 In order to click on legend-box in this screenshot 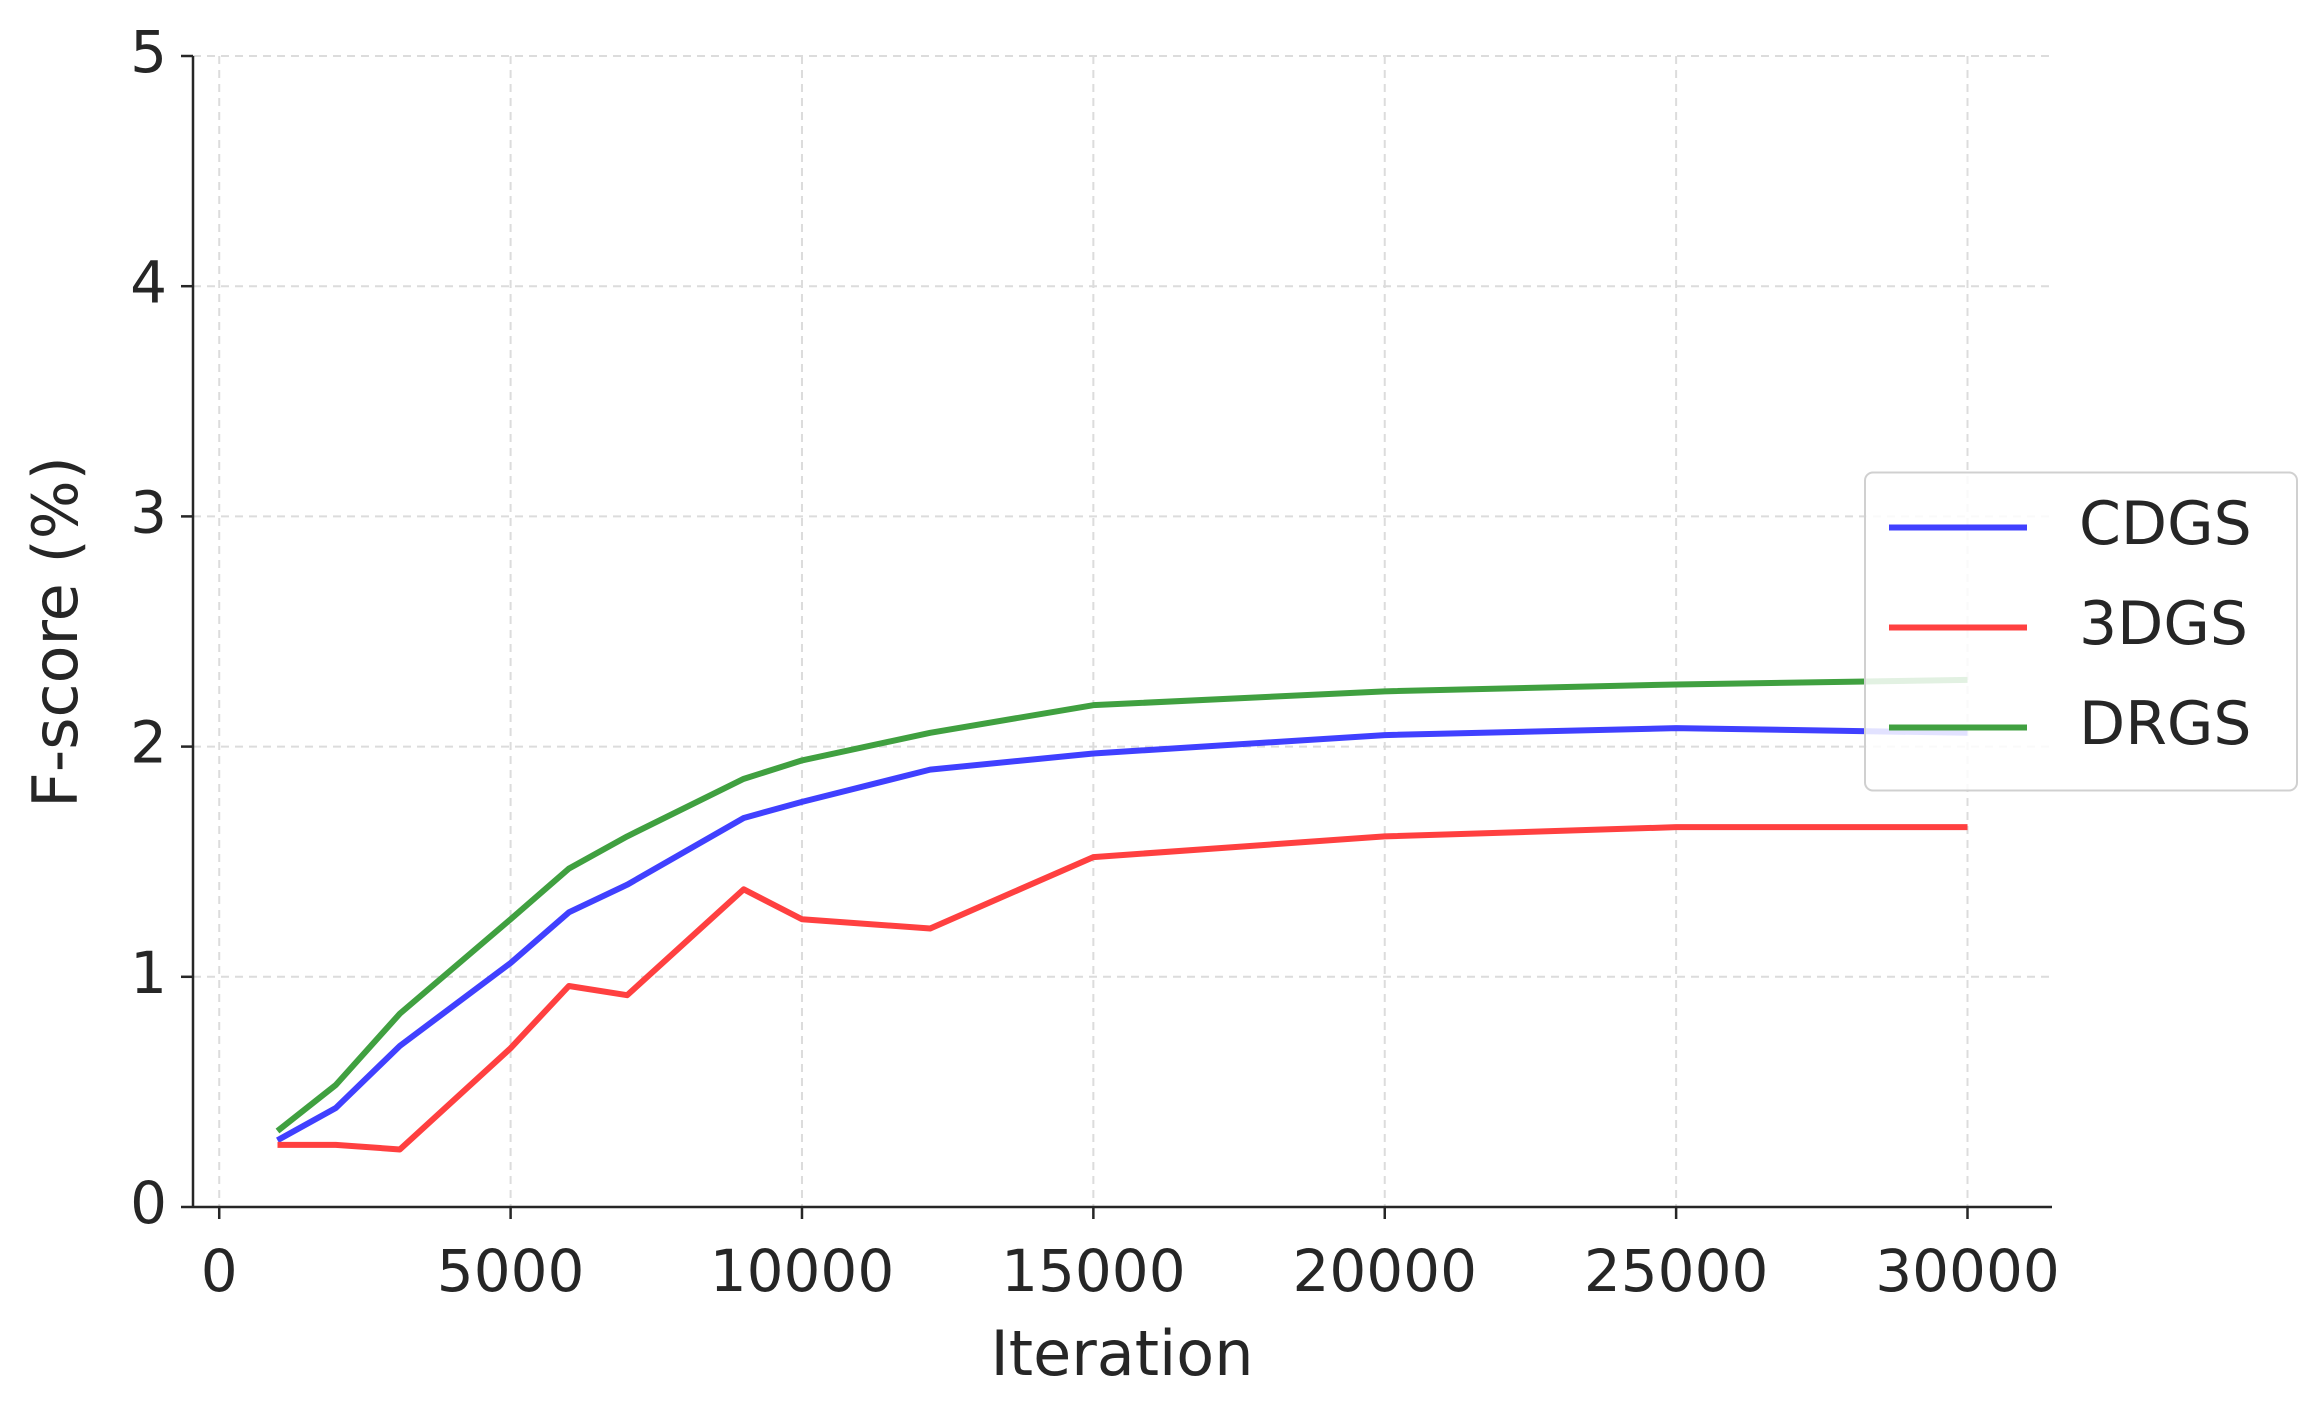, I will do `click(2081, 631)`.